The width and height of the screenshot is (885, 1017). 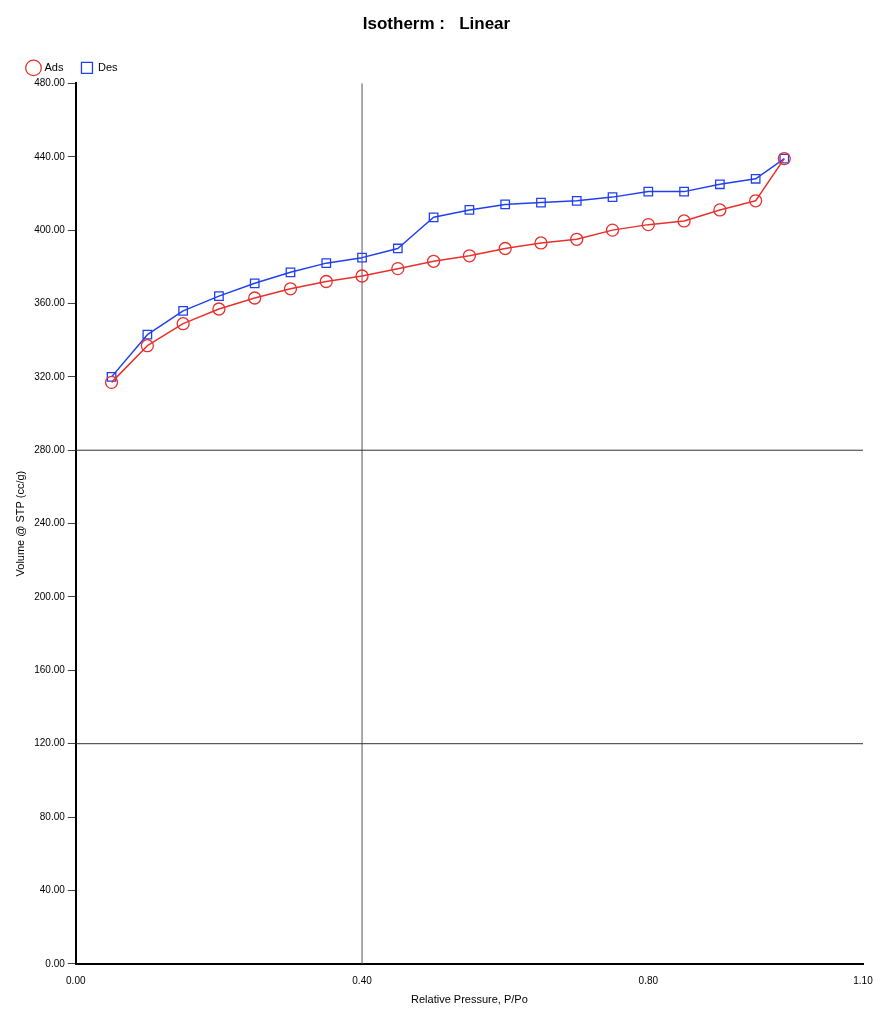 I want to click on y-tick-label: 160.00, so click(x=50, y=670).